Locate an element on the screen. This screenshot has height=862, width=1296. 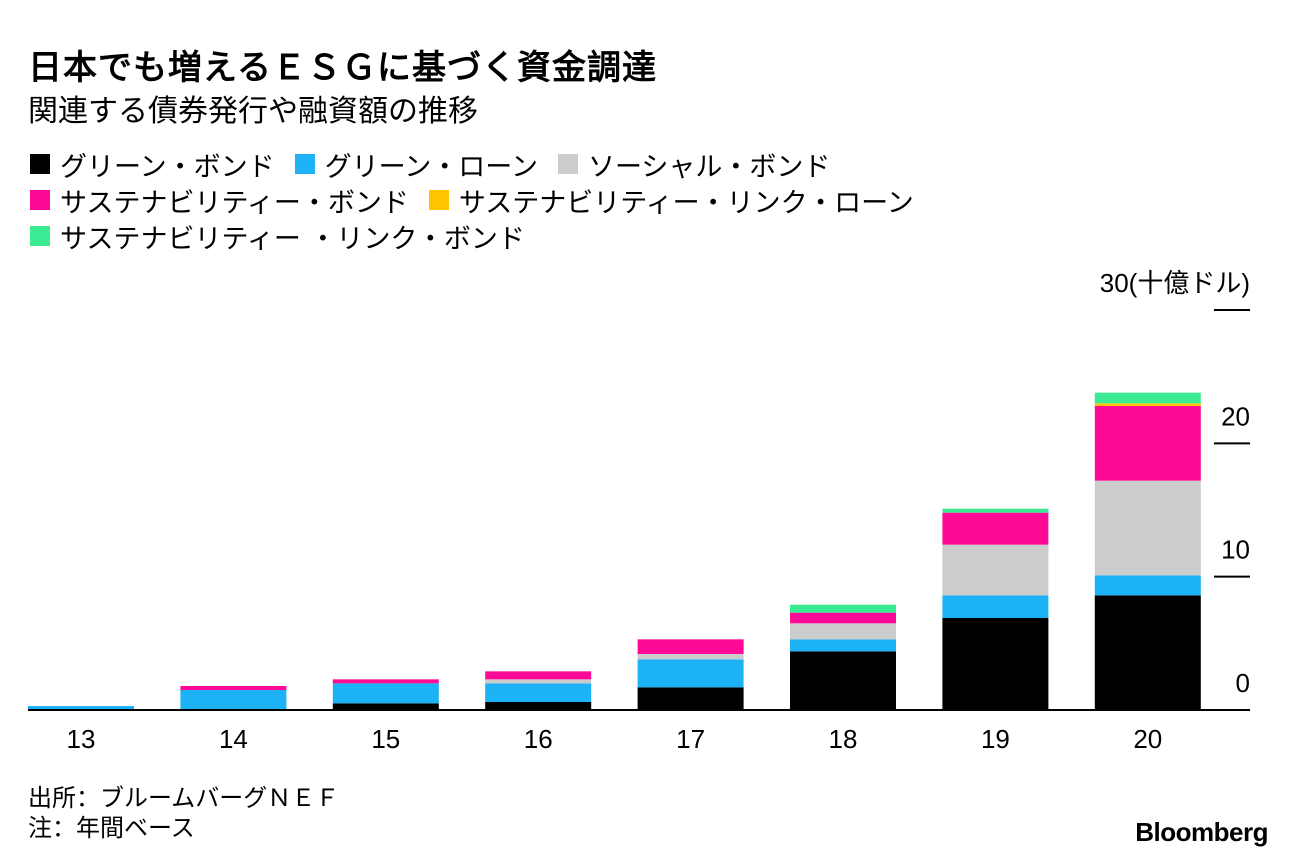
legend-label: サステナビリティー・ボンド is located at coordinates (234, 203).